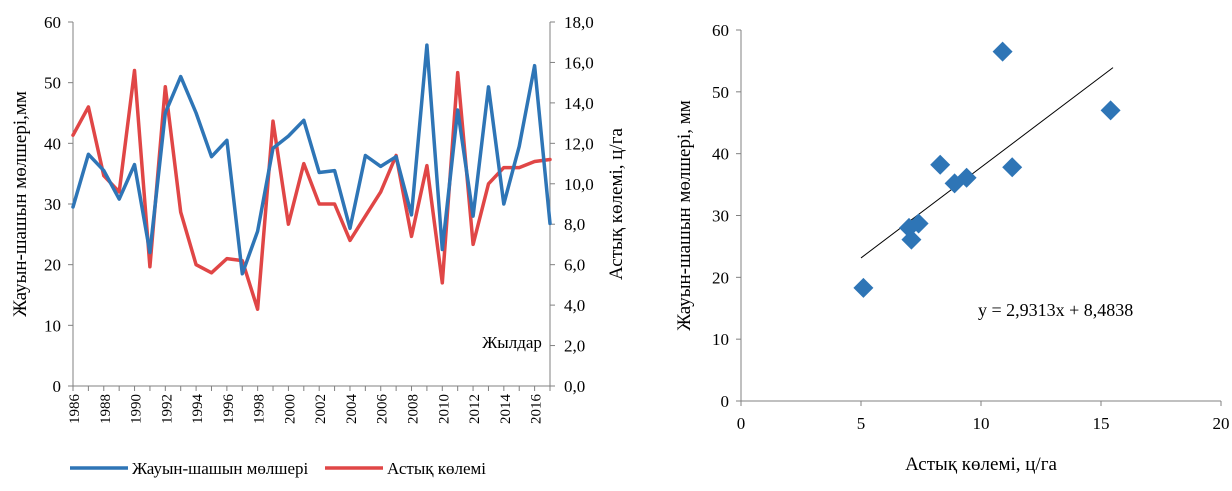 The width and height of the screenshot is (1232, 491). Describe the element at coordinates (167, 409) in the screenshot. I see `x-tick-label: 1992` at that location.